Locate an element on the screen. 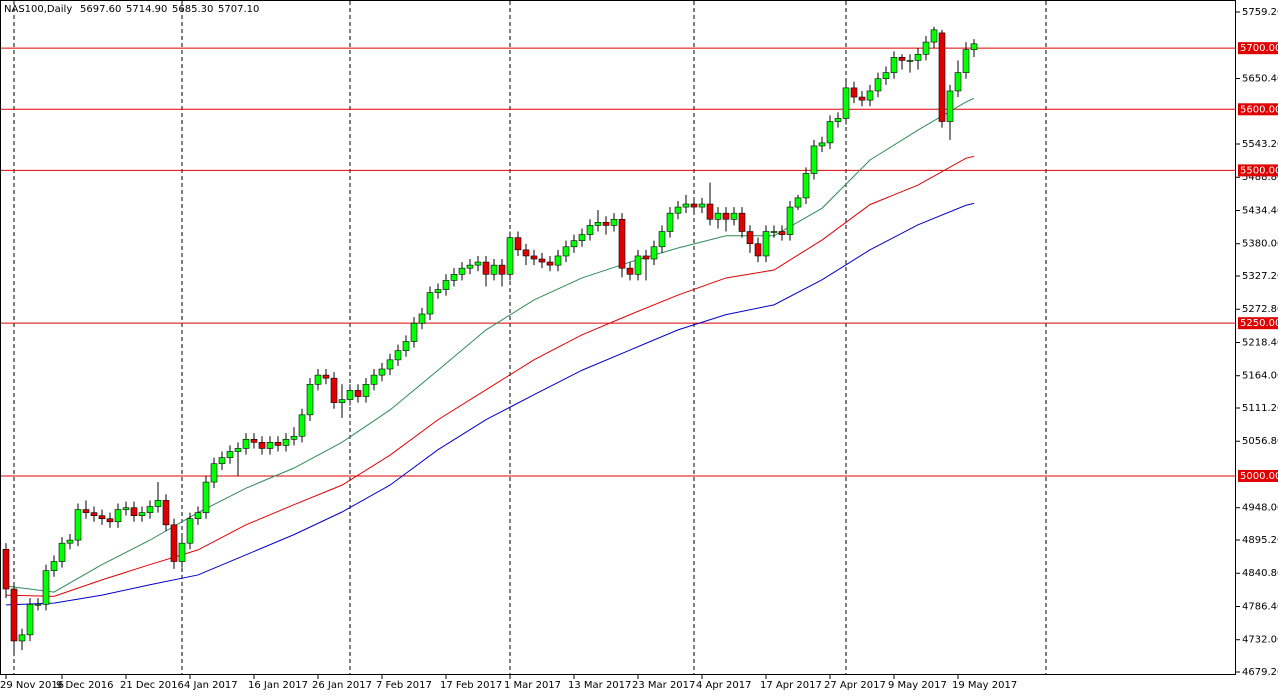 The image size is (1278, 699). level-label: 5500.00 is located at coordinates (1259, 170).